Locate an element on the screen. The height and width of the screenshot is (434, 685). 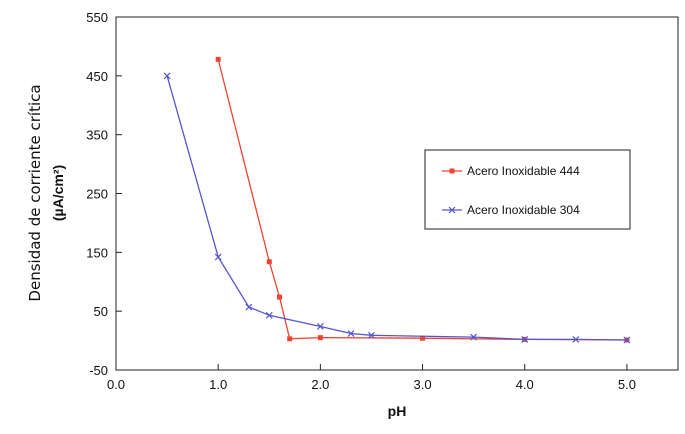
y-tick-label: 250 is located at coordinates (97, 194).